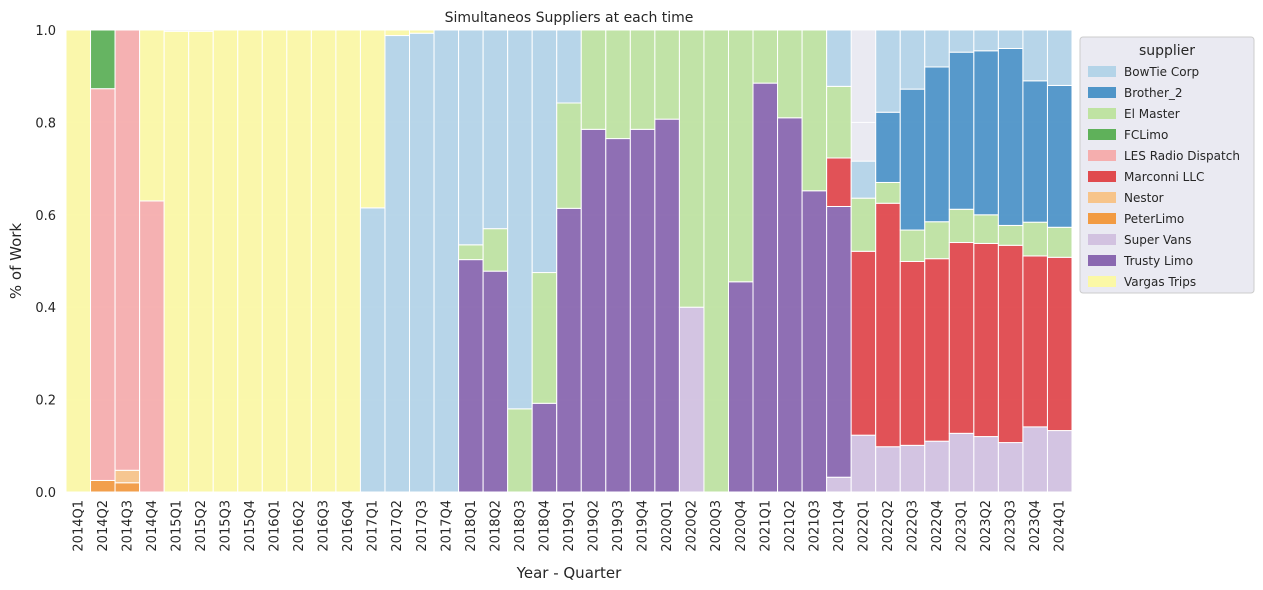 The image size is (1263, 590). What do you see at coordinates (814, 341) in the screenshot?
I see `bar-segment-trusty-limo-2021Q3` at bounding box center [814, 341].